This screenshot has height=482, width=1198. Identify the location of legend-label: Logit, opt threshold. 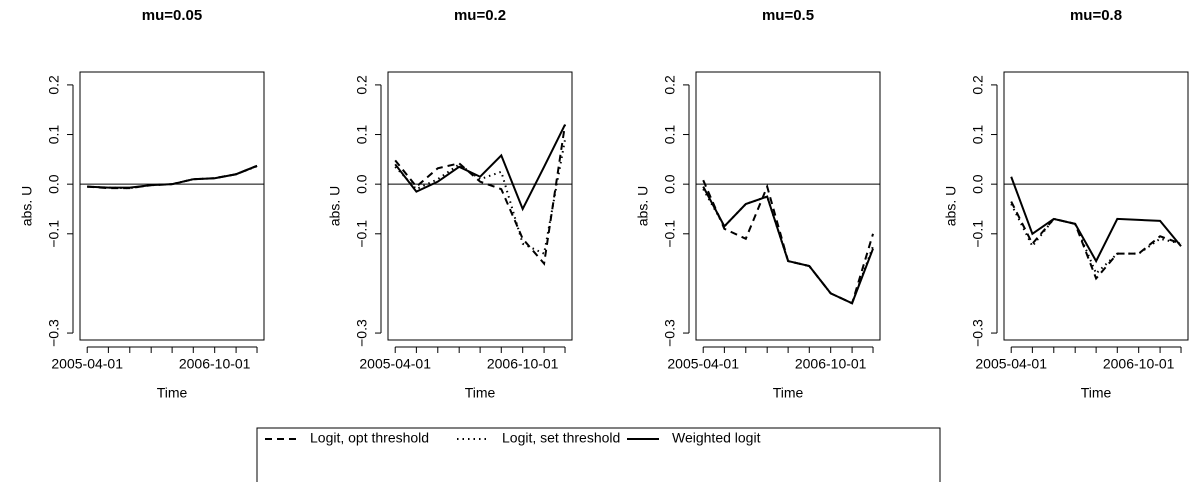
(369, 438).